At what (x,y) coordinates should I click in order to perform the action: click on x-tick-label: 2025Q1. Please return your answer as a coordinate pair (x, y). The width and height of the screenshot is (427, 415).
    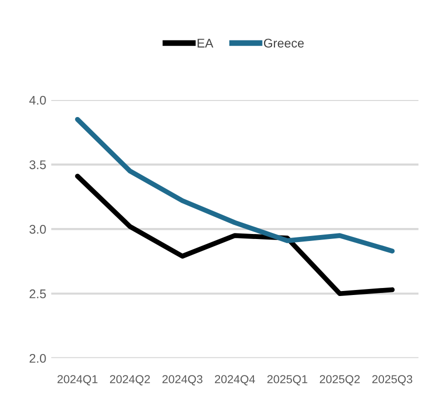
    Looking at the image, I should click on (287, 380).